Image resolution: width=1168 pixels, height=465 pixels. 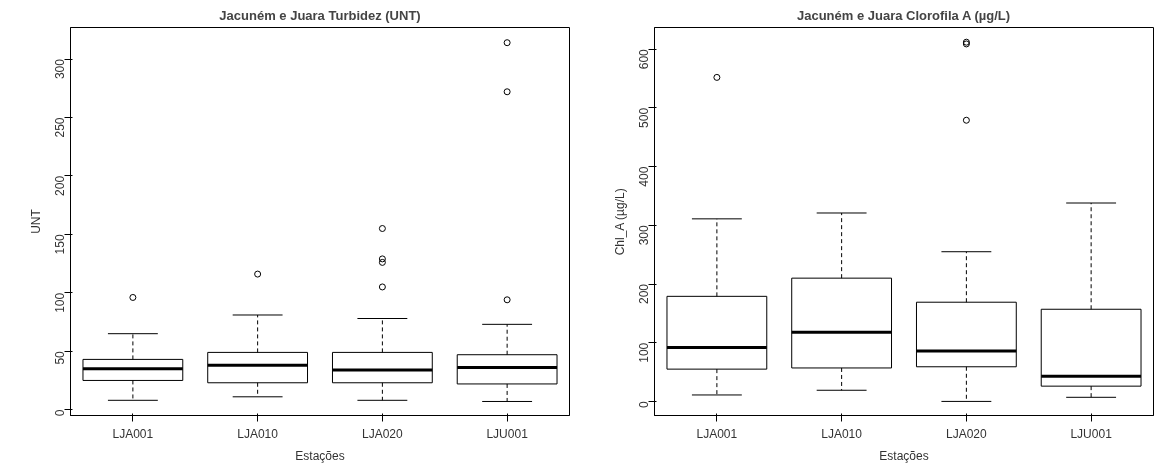 What do you see at coordinates (60, 127) in the screenshot?
I see `y-tick-label: 250` at bounding box center [60, 127].